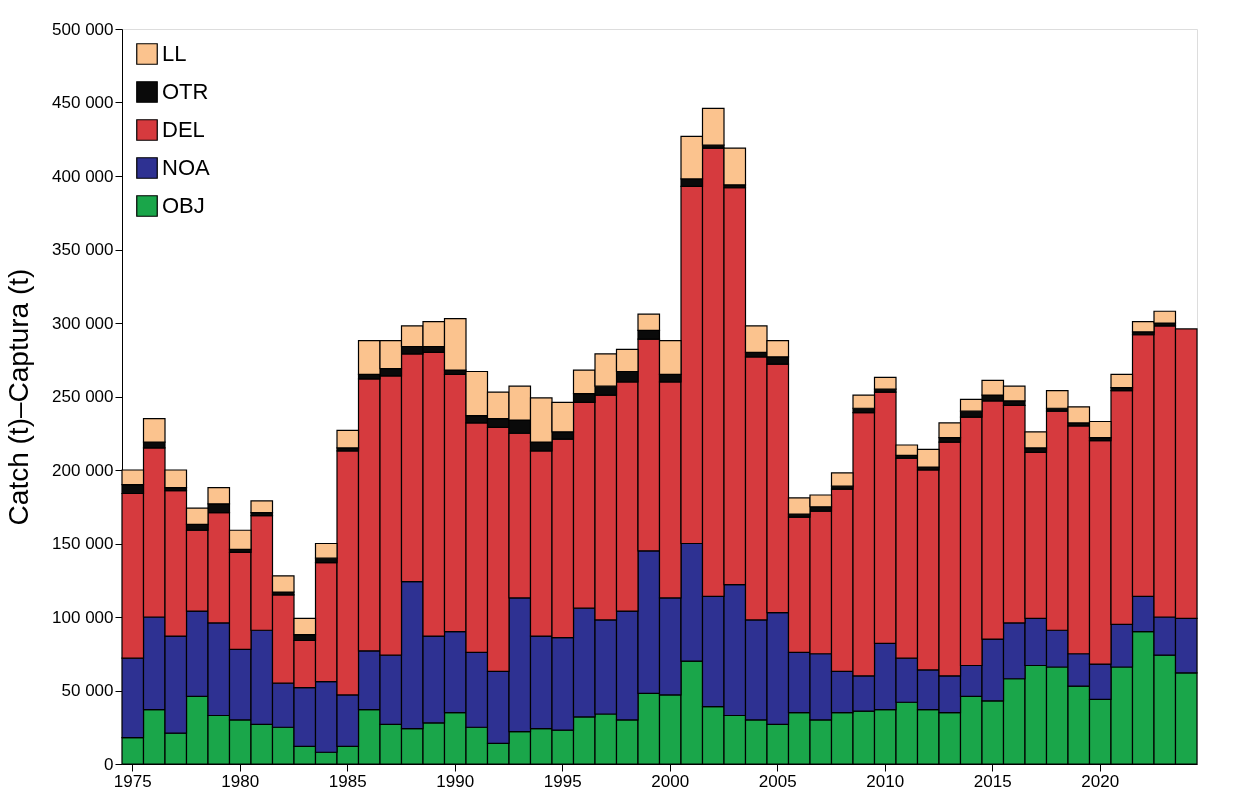 This screenshot has height=794, width=1249. What do you see at coordinates (83, 176) in the screenshot?
I see `y-tick-label: 400 000` at bounding box center [83, 176].